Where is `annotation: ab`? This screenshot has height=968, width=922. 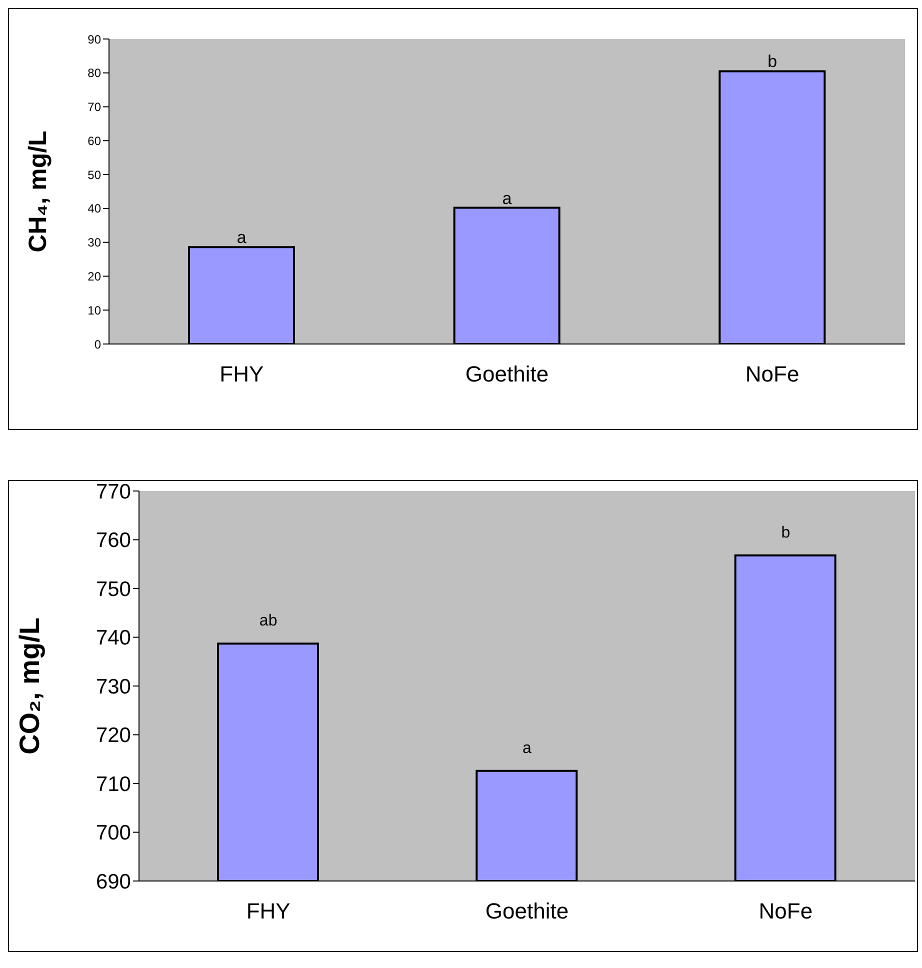
annotation: ab is located at coordinates (268, 621).